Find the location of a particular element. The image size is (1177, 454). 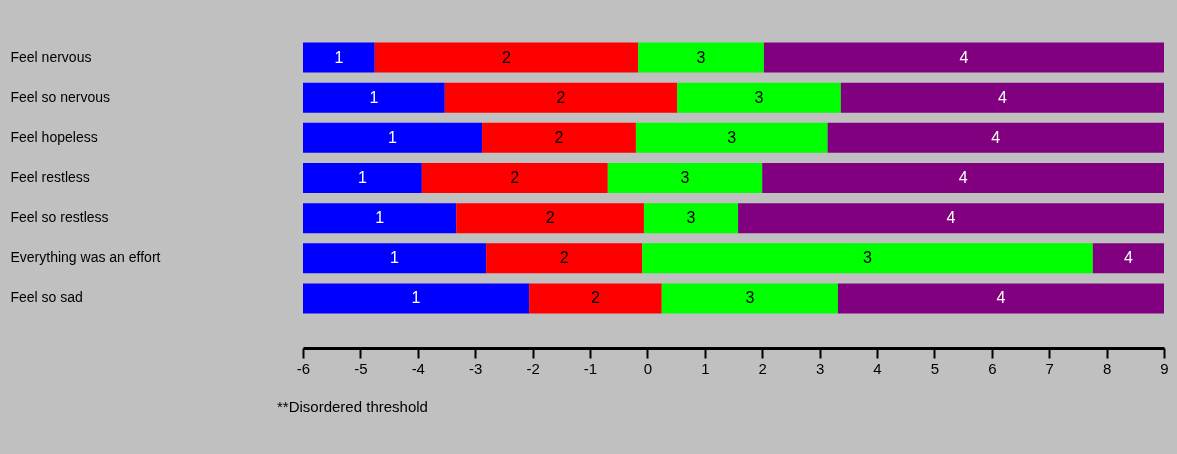

series-label: 3 is located at coordinates (701, 57).